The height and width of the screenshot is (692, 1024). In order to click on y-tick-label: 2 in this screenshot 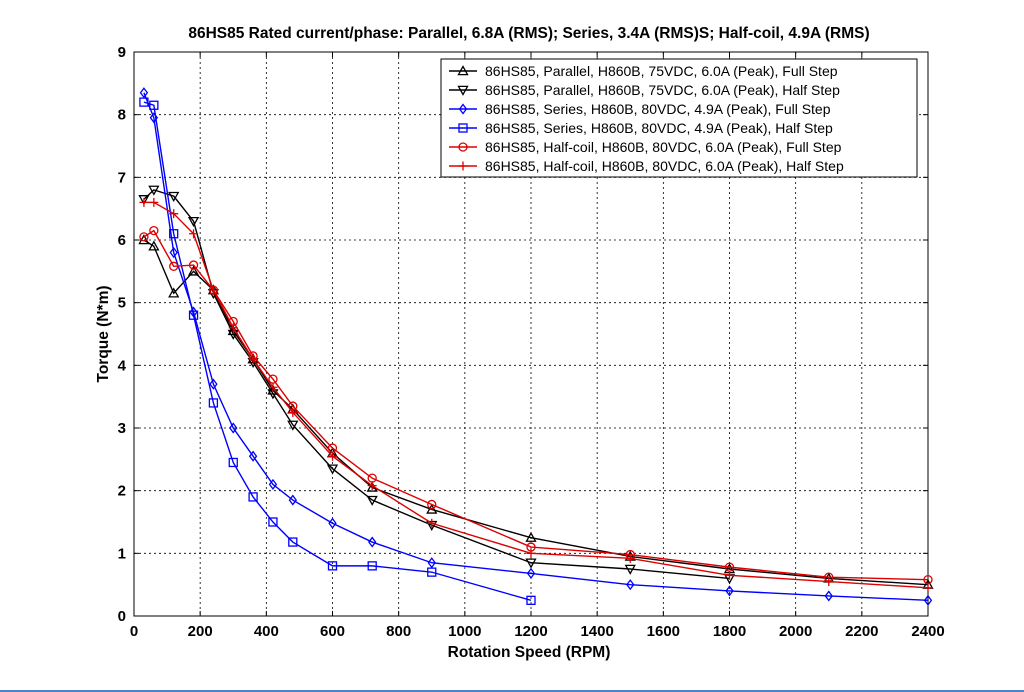, I will do `click(122, 491)`.